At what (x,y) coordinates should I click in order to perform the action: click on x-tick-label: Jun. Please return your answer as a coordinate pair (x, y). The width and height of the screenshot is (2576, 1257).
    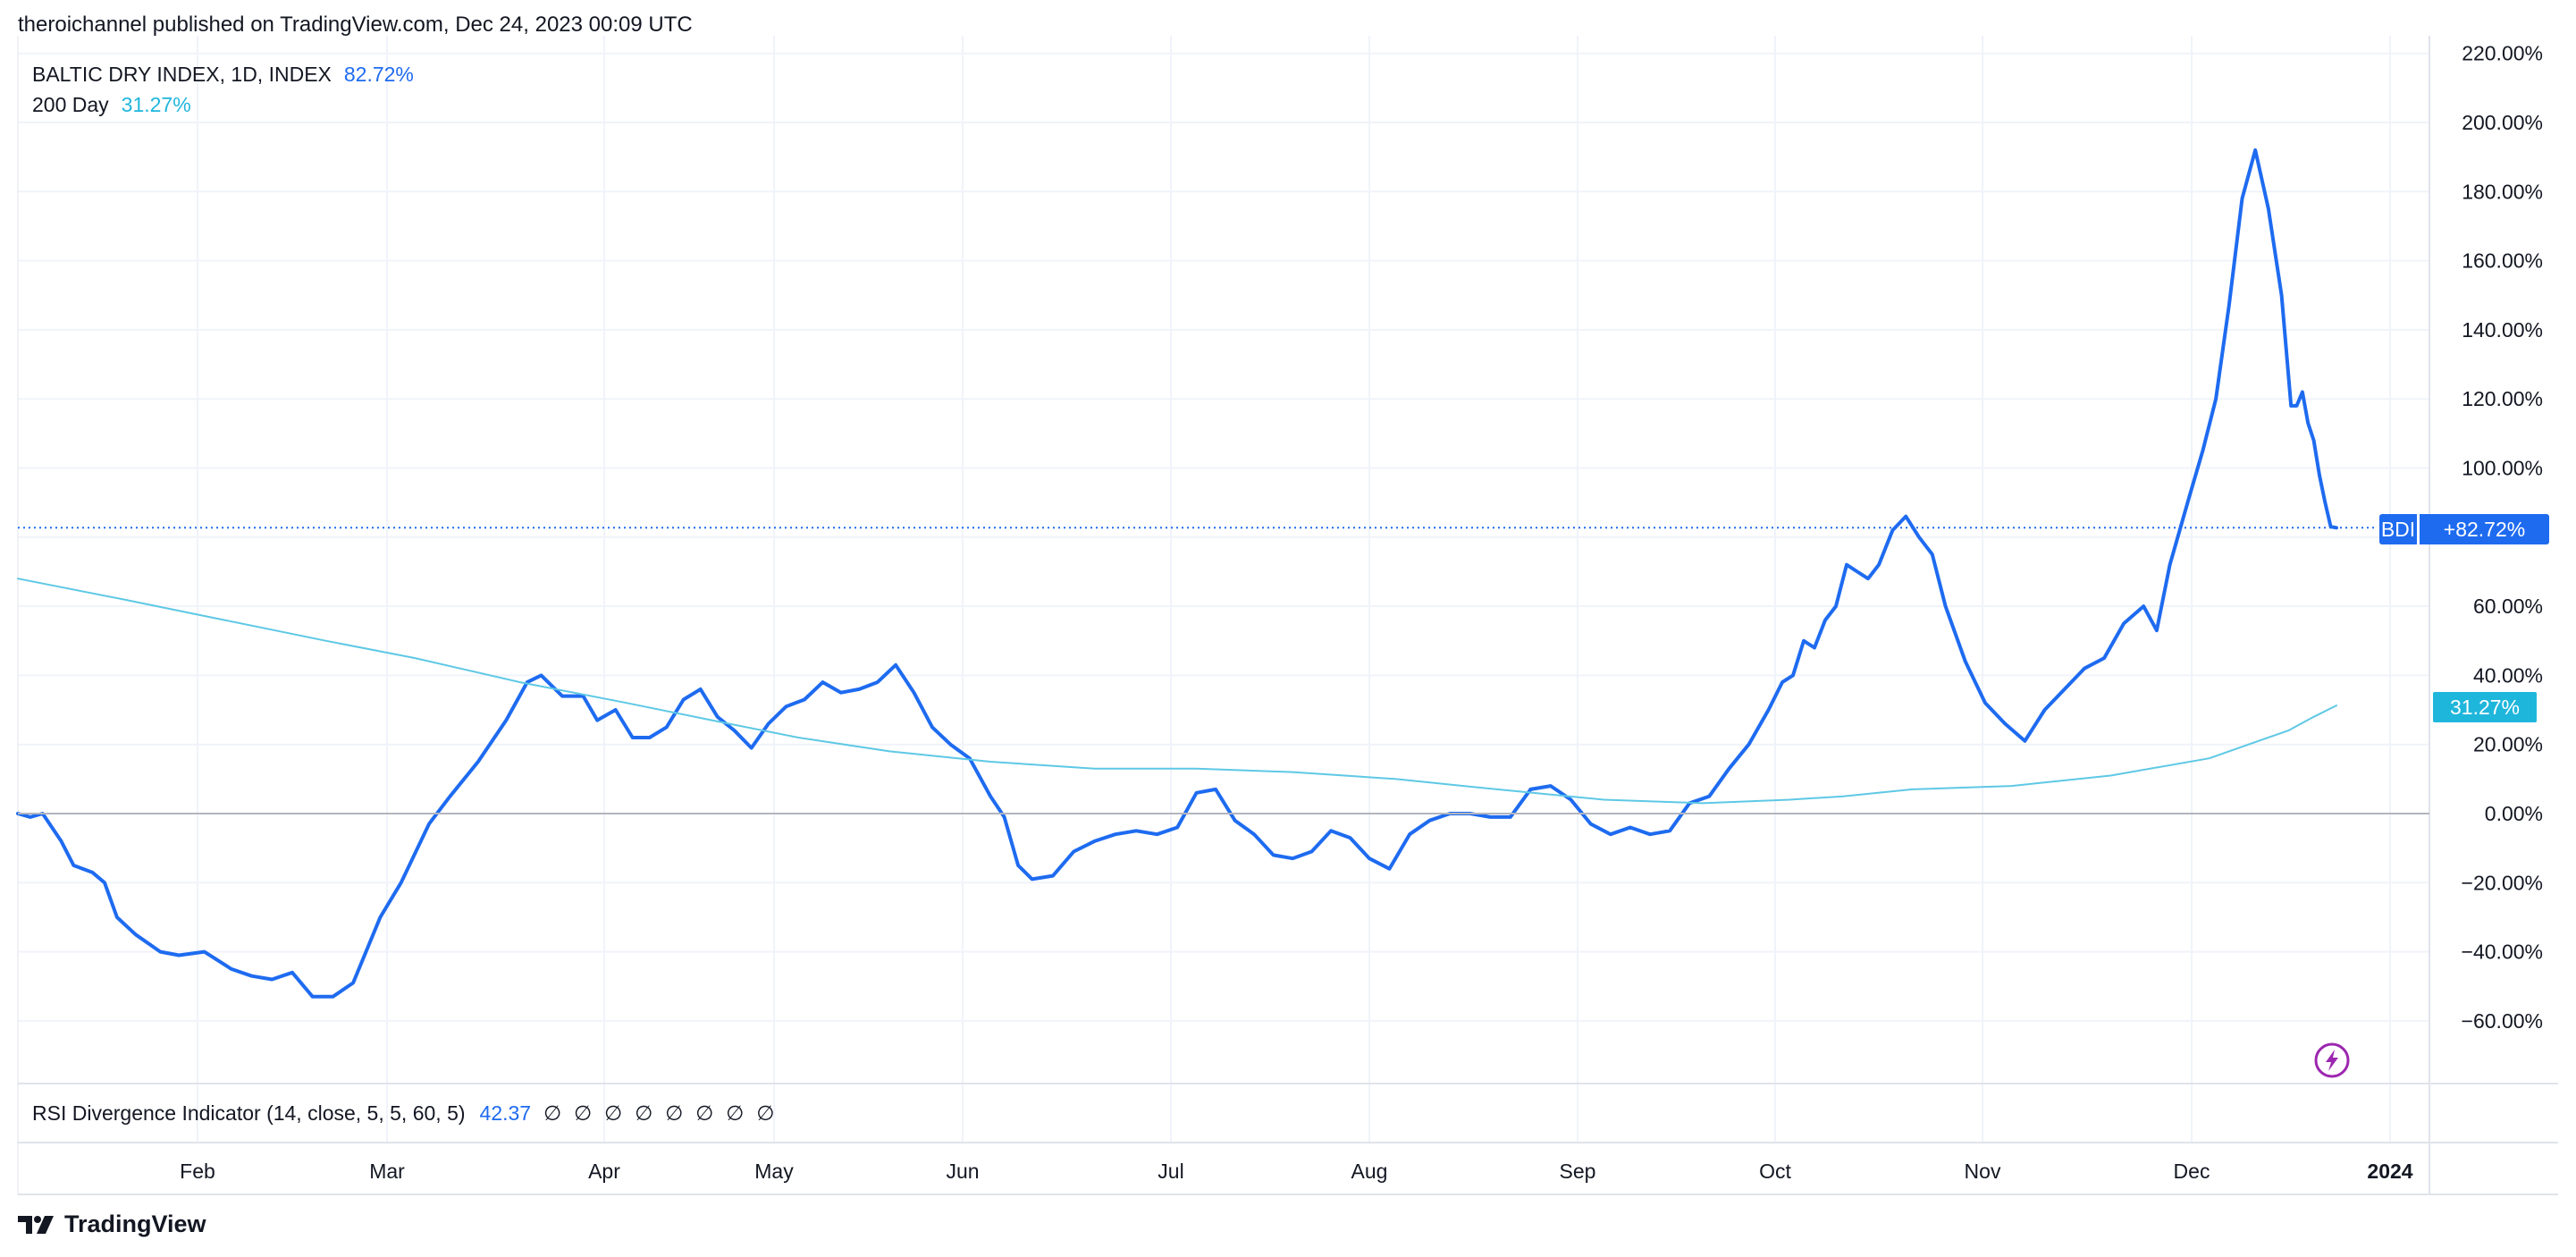
    Looking at the image, I should click on (963, 1171).